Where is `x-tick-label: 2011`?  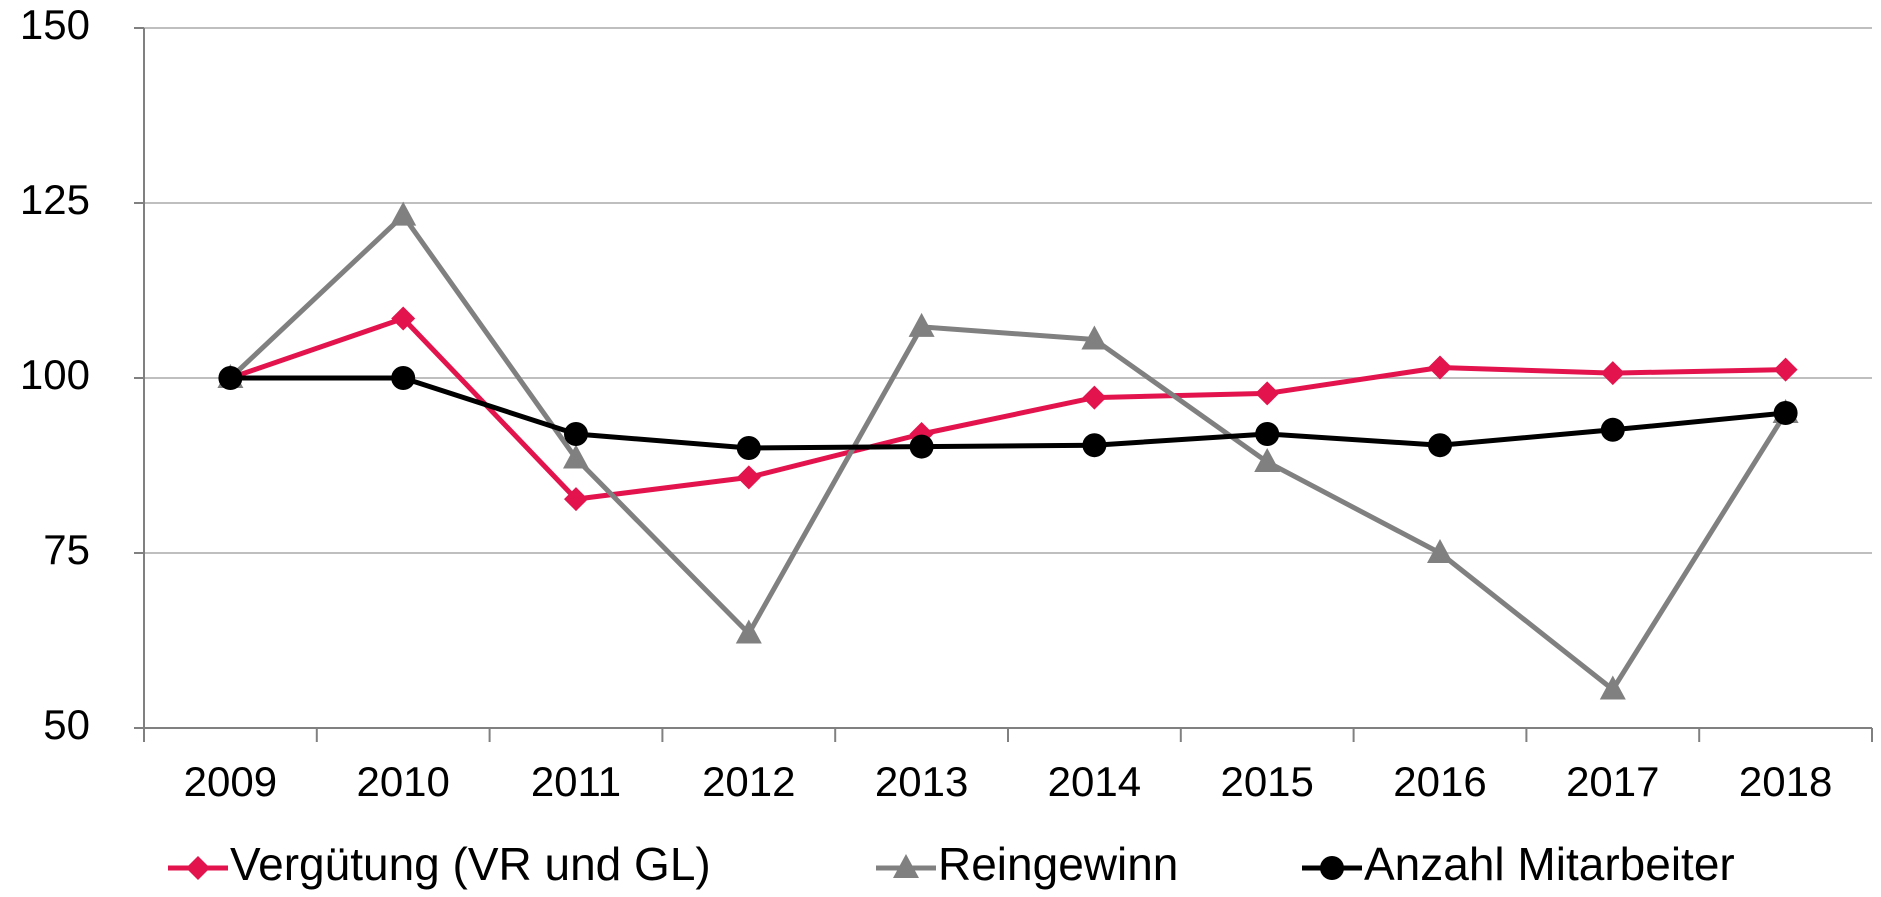
x-tick-label: 2011 is located at coordinates (576, 781).